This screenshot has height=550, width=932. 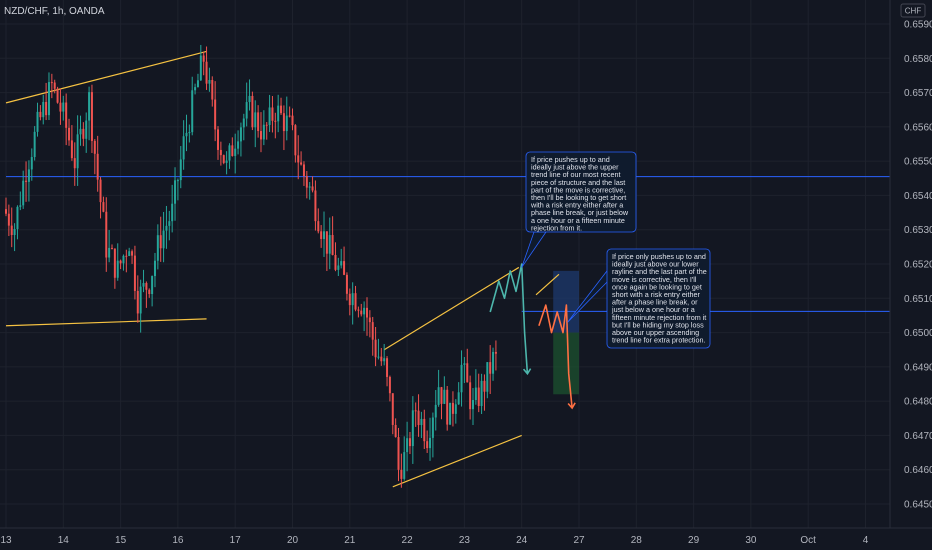 What do you see at coordinates (659, 256) in the screenshot?
I see `annotation-text-line: If price only pushes up to and` at bounding box center [659, 256].